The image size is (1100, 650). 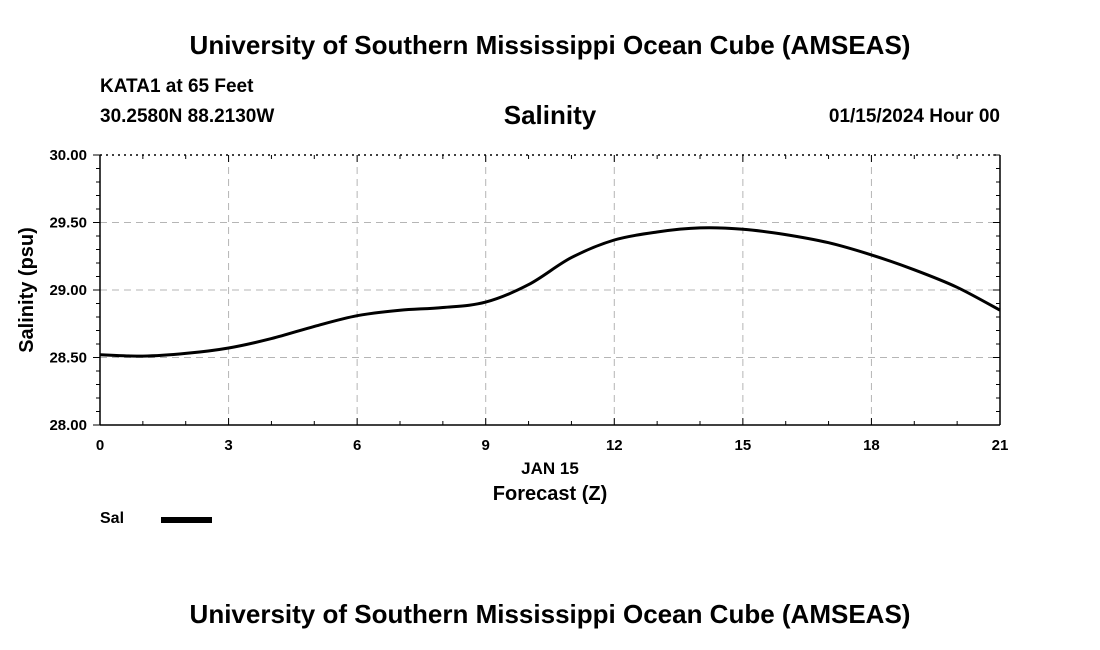 What do you see at coordinates (68, 223) in the screenshot?
I see `y-tick-label: 29.50` at bounding box center [68, 223].